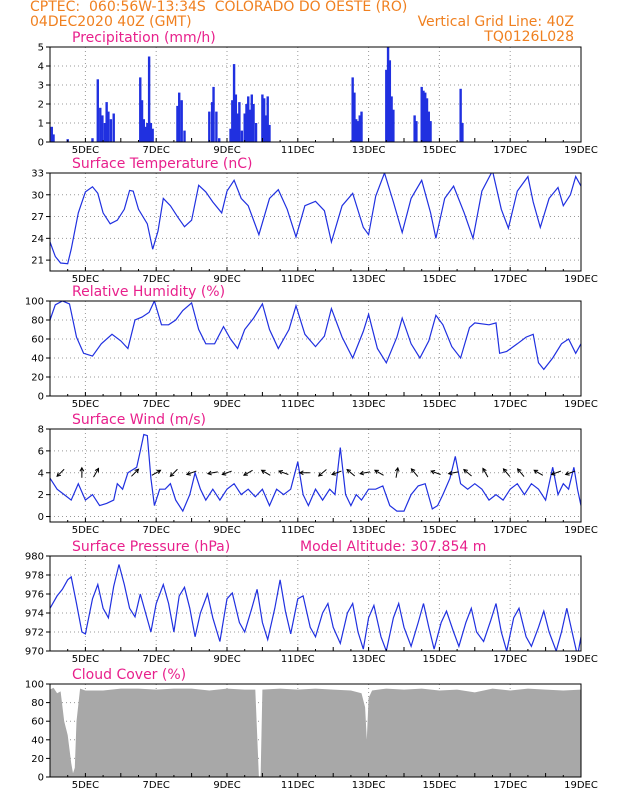 The width and height of the screenshot is (618, 800). Describe the element at coordinates (37, 195) in the screenshot. I see `temp-ytick-label: 30` at that location.